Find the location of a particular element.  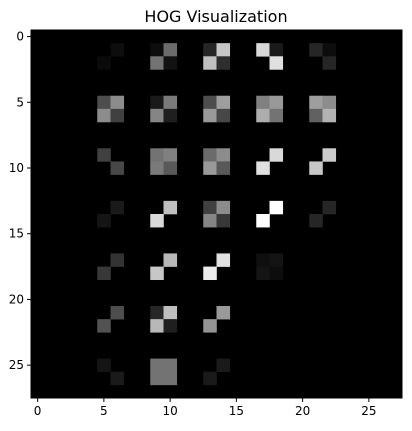

y-axis: 0 5 10 15 20 25 is located at coordinates (20, 201).